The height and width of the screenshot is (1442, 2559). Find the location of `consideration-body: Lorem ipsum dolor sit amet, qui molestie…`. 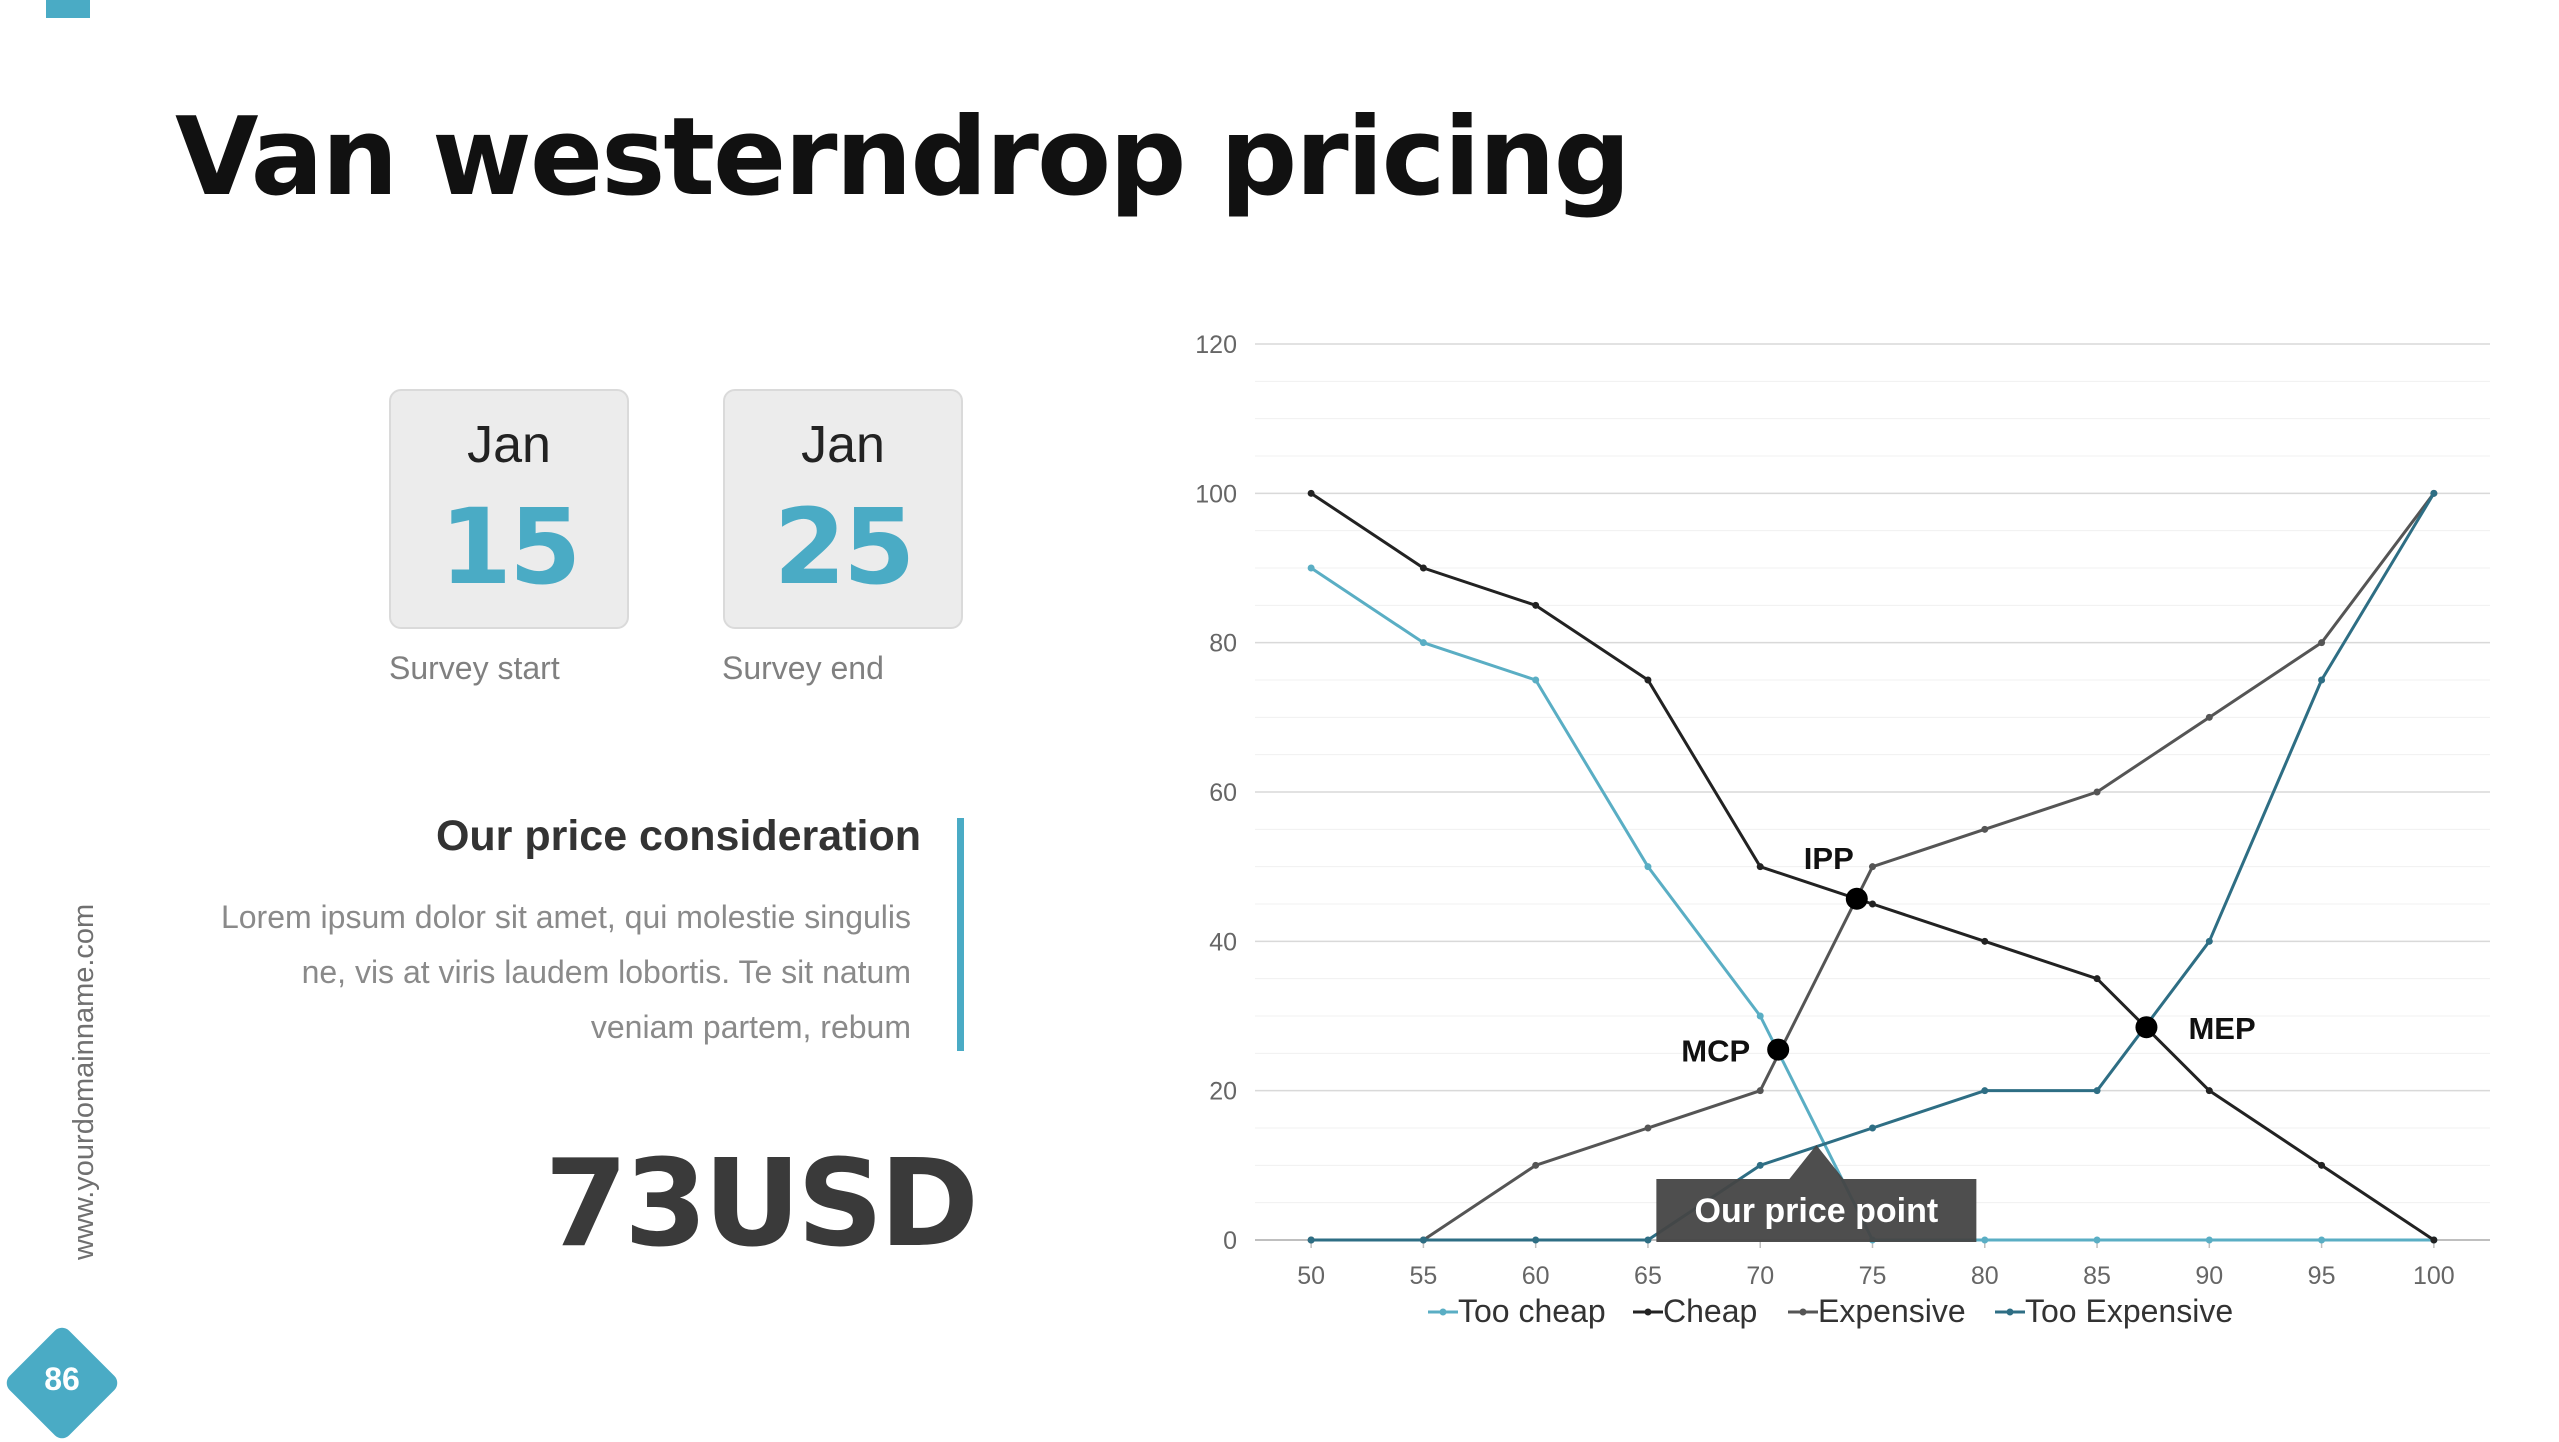

consideration-body: Lorem ipsum dolor sit amet, qui molestie… is located at coordinates (565, 972).